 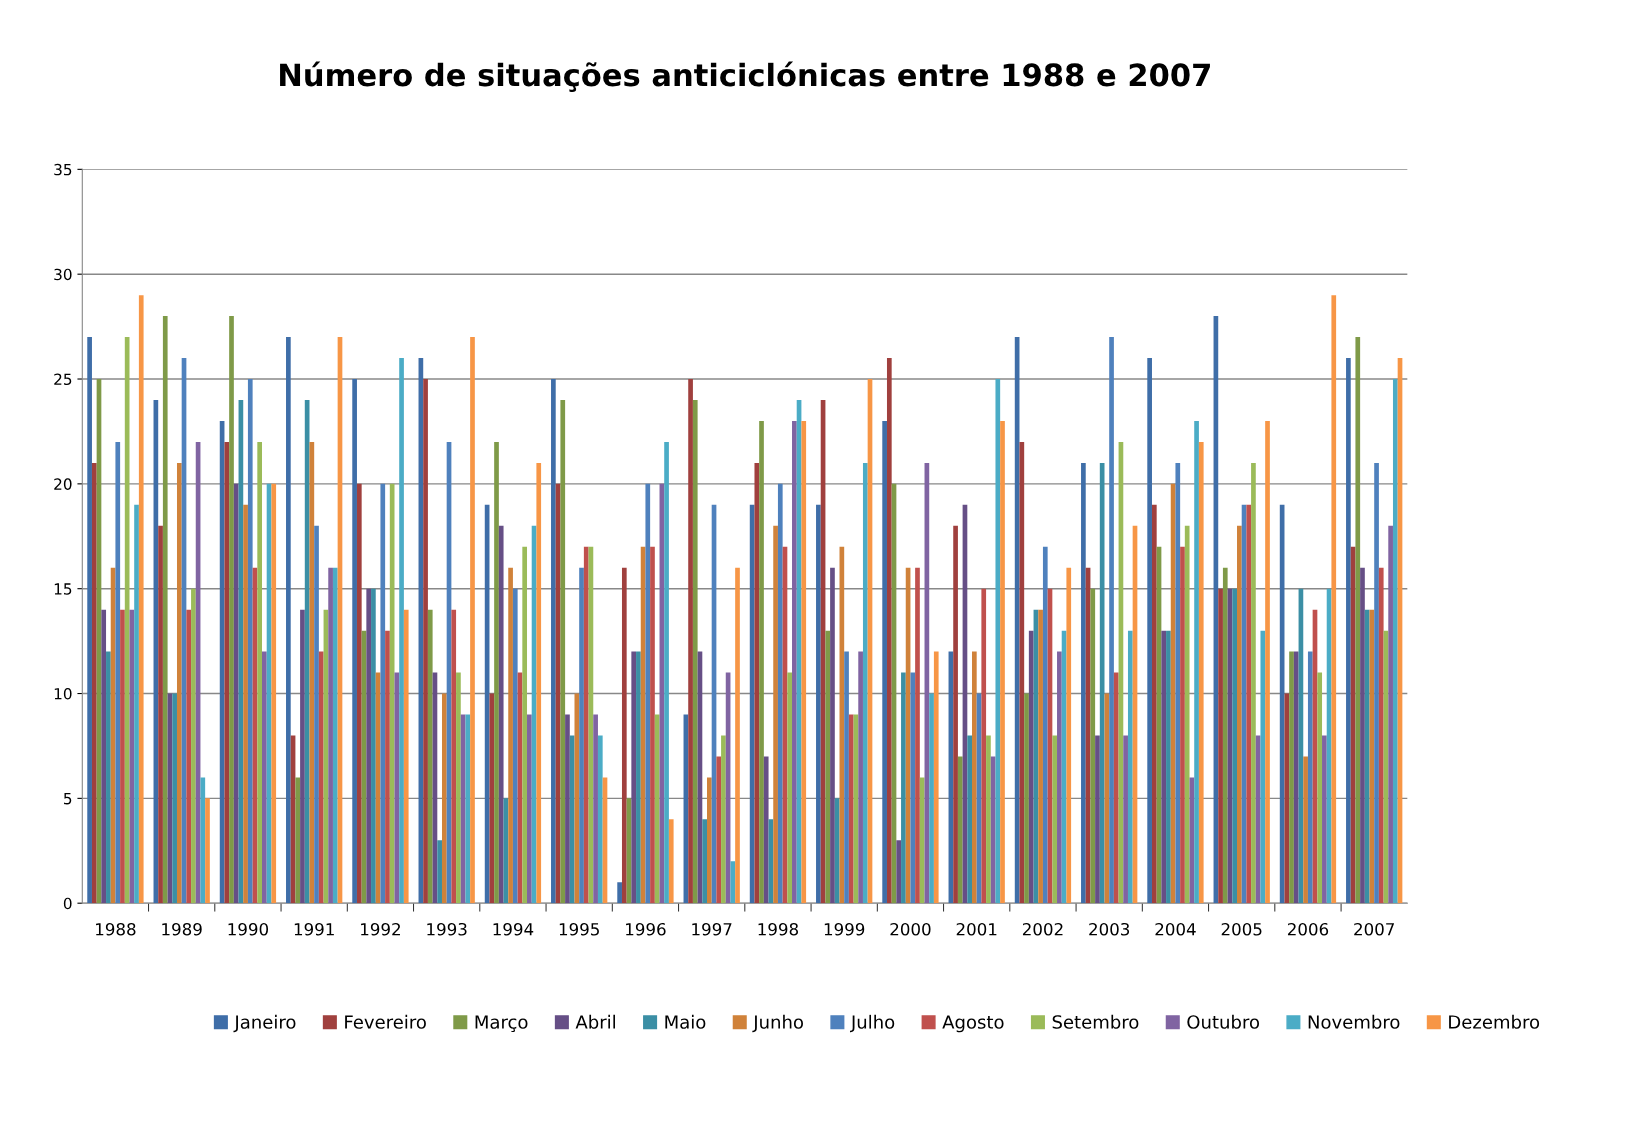 I want to click on x-tick-label: 2007, so click(x=1374, y=929).